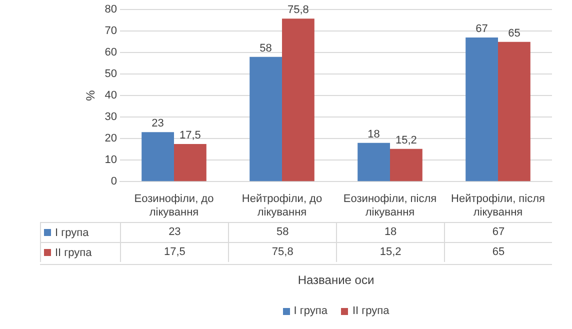  Describe the element at coordinates (336, 280) in the screenshot. I see `x-axis-title: Название оси` at that location.